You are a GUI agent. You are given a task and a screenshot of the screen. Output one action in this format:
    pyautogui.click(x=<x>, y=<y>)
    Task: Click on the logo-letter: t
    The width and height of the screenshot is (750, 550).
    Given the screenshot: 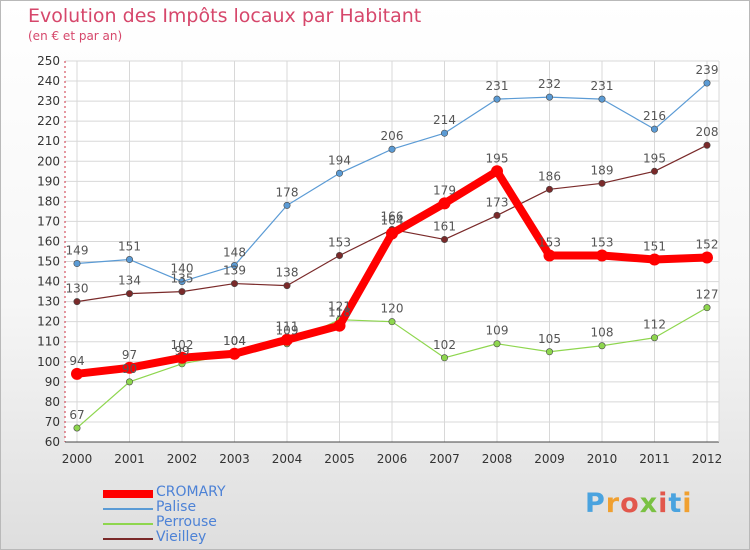 What is the action you would take?
    pyautogui.click(x=675, y=503)
    